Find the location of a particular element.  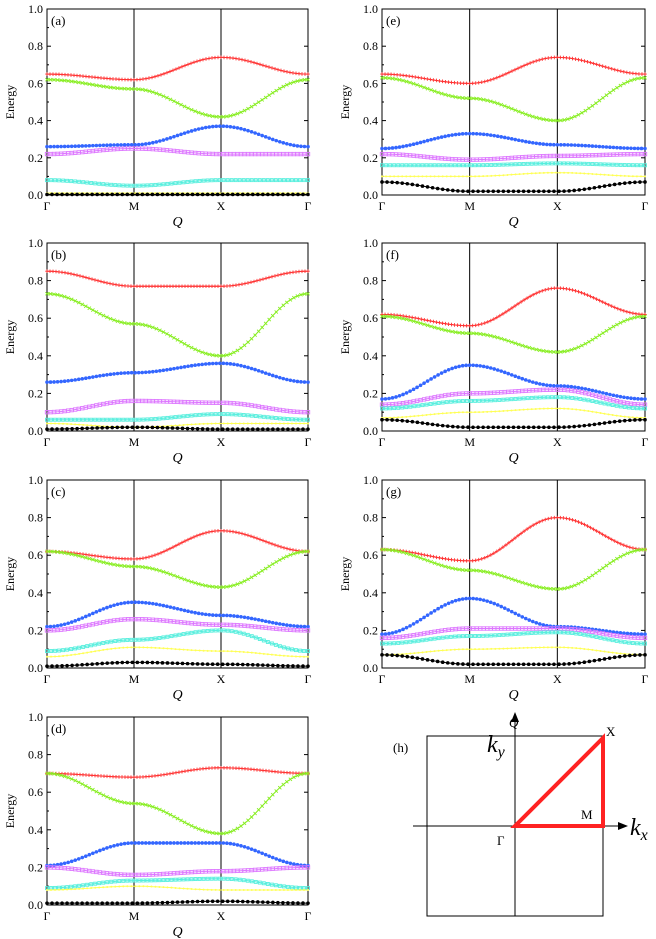

x-tick-label: M is located at coordinates (134, 916).